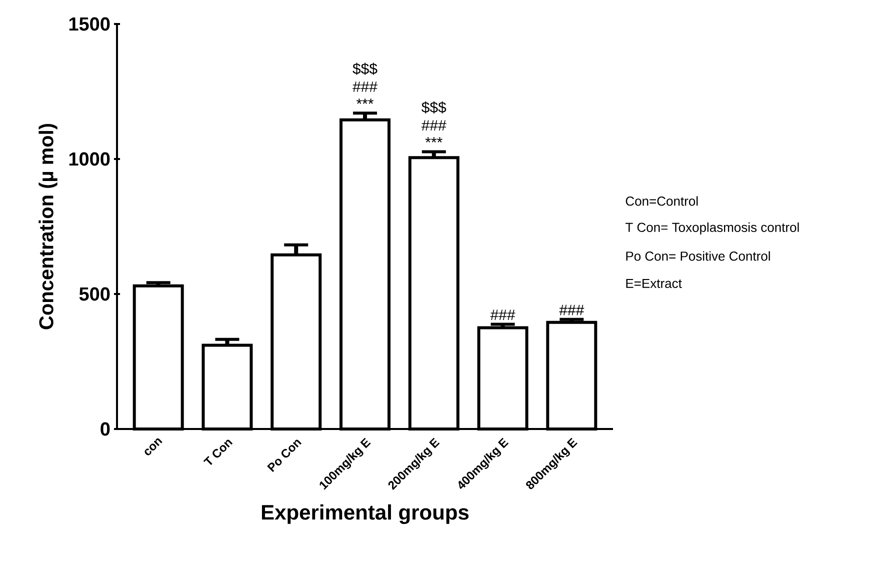  I want to click on text: Con=Control, so click(662, 201).